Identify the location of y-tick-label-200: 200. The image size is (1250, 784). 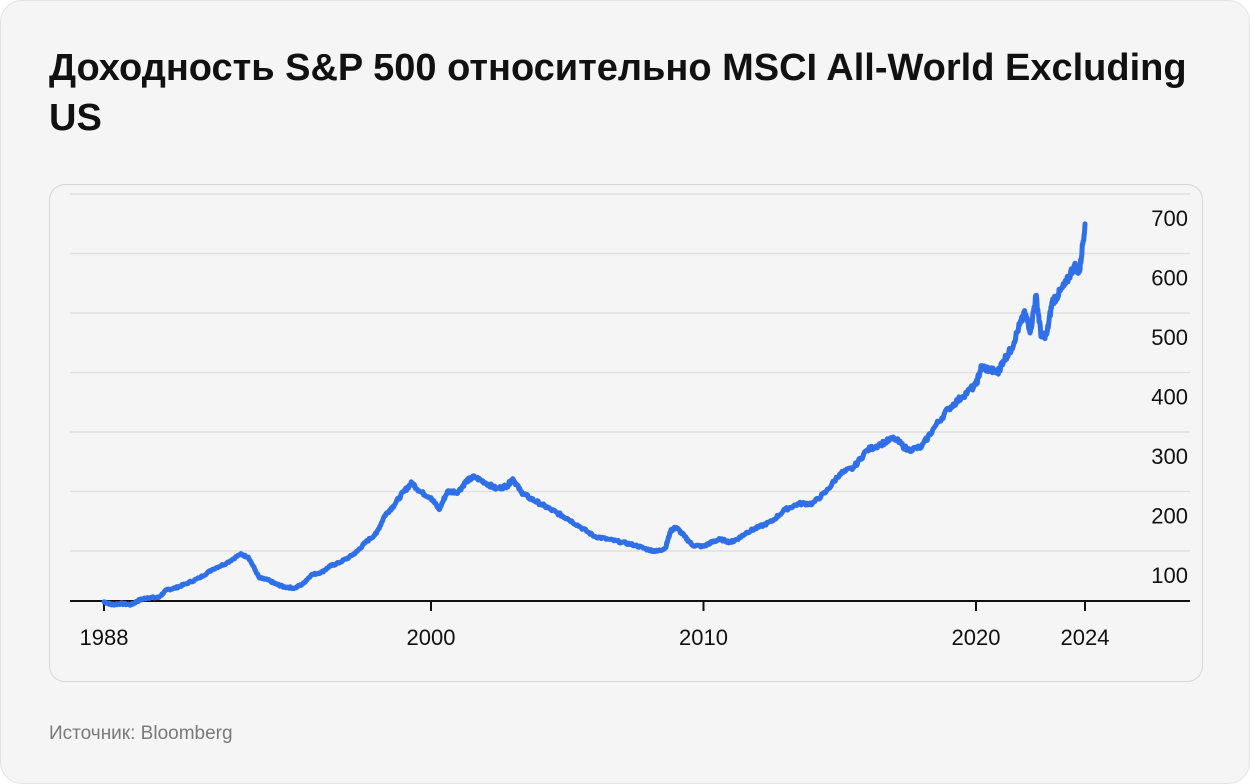
(1169, 516).